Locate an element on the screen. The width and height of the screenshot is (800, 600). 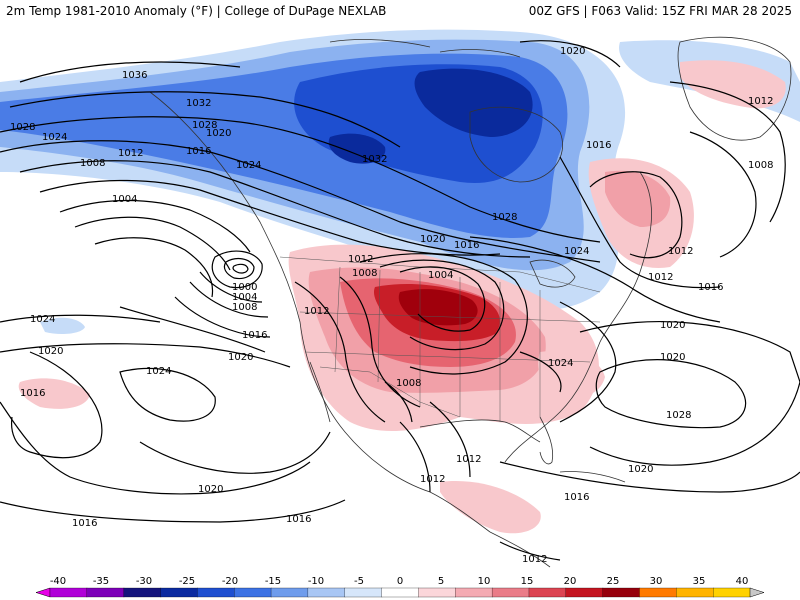
isobar-1024-east is located at coordinates (540, 372).